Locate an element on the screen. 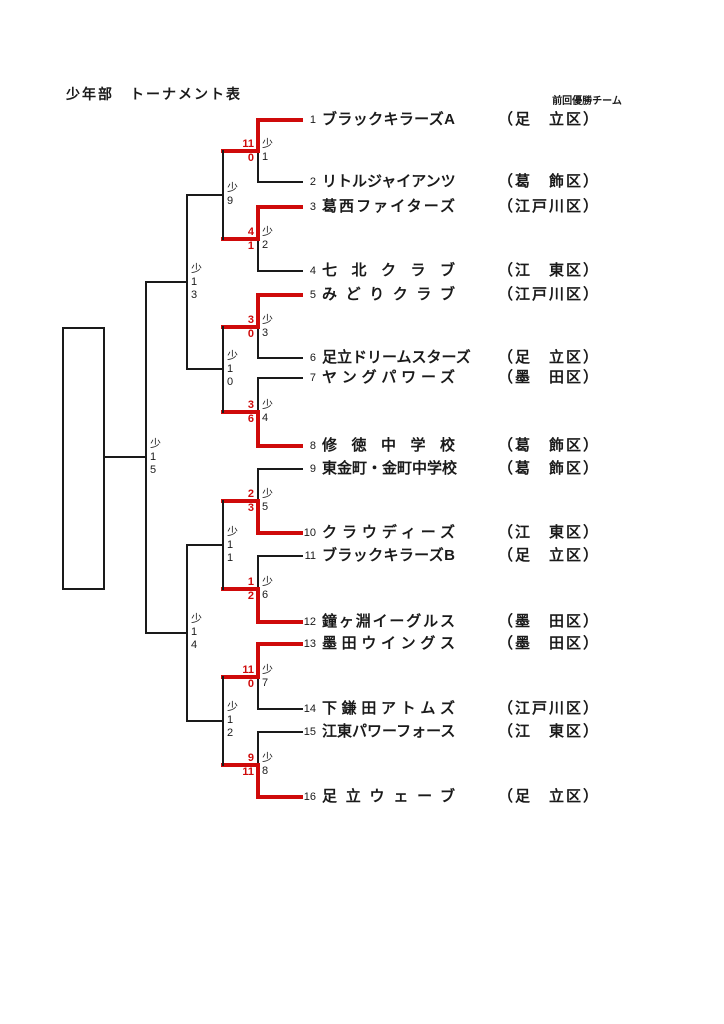 The height and width of the screenshot is (1024, 724). team-number: 9 is located at coordinates (312, 469).